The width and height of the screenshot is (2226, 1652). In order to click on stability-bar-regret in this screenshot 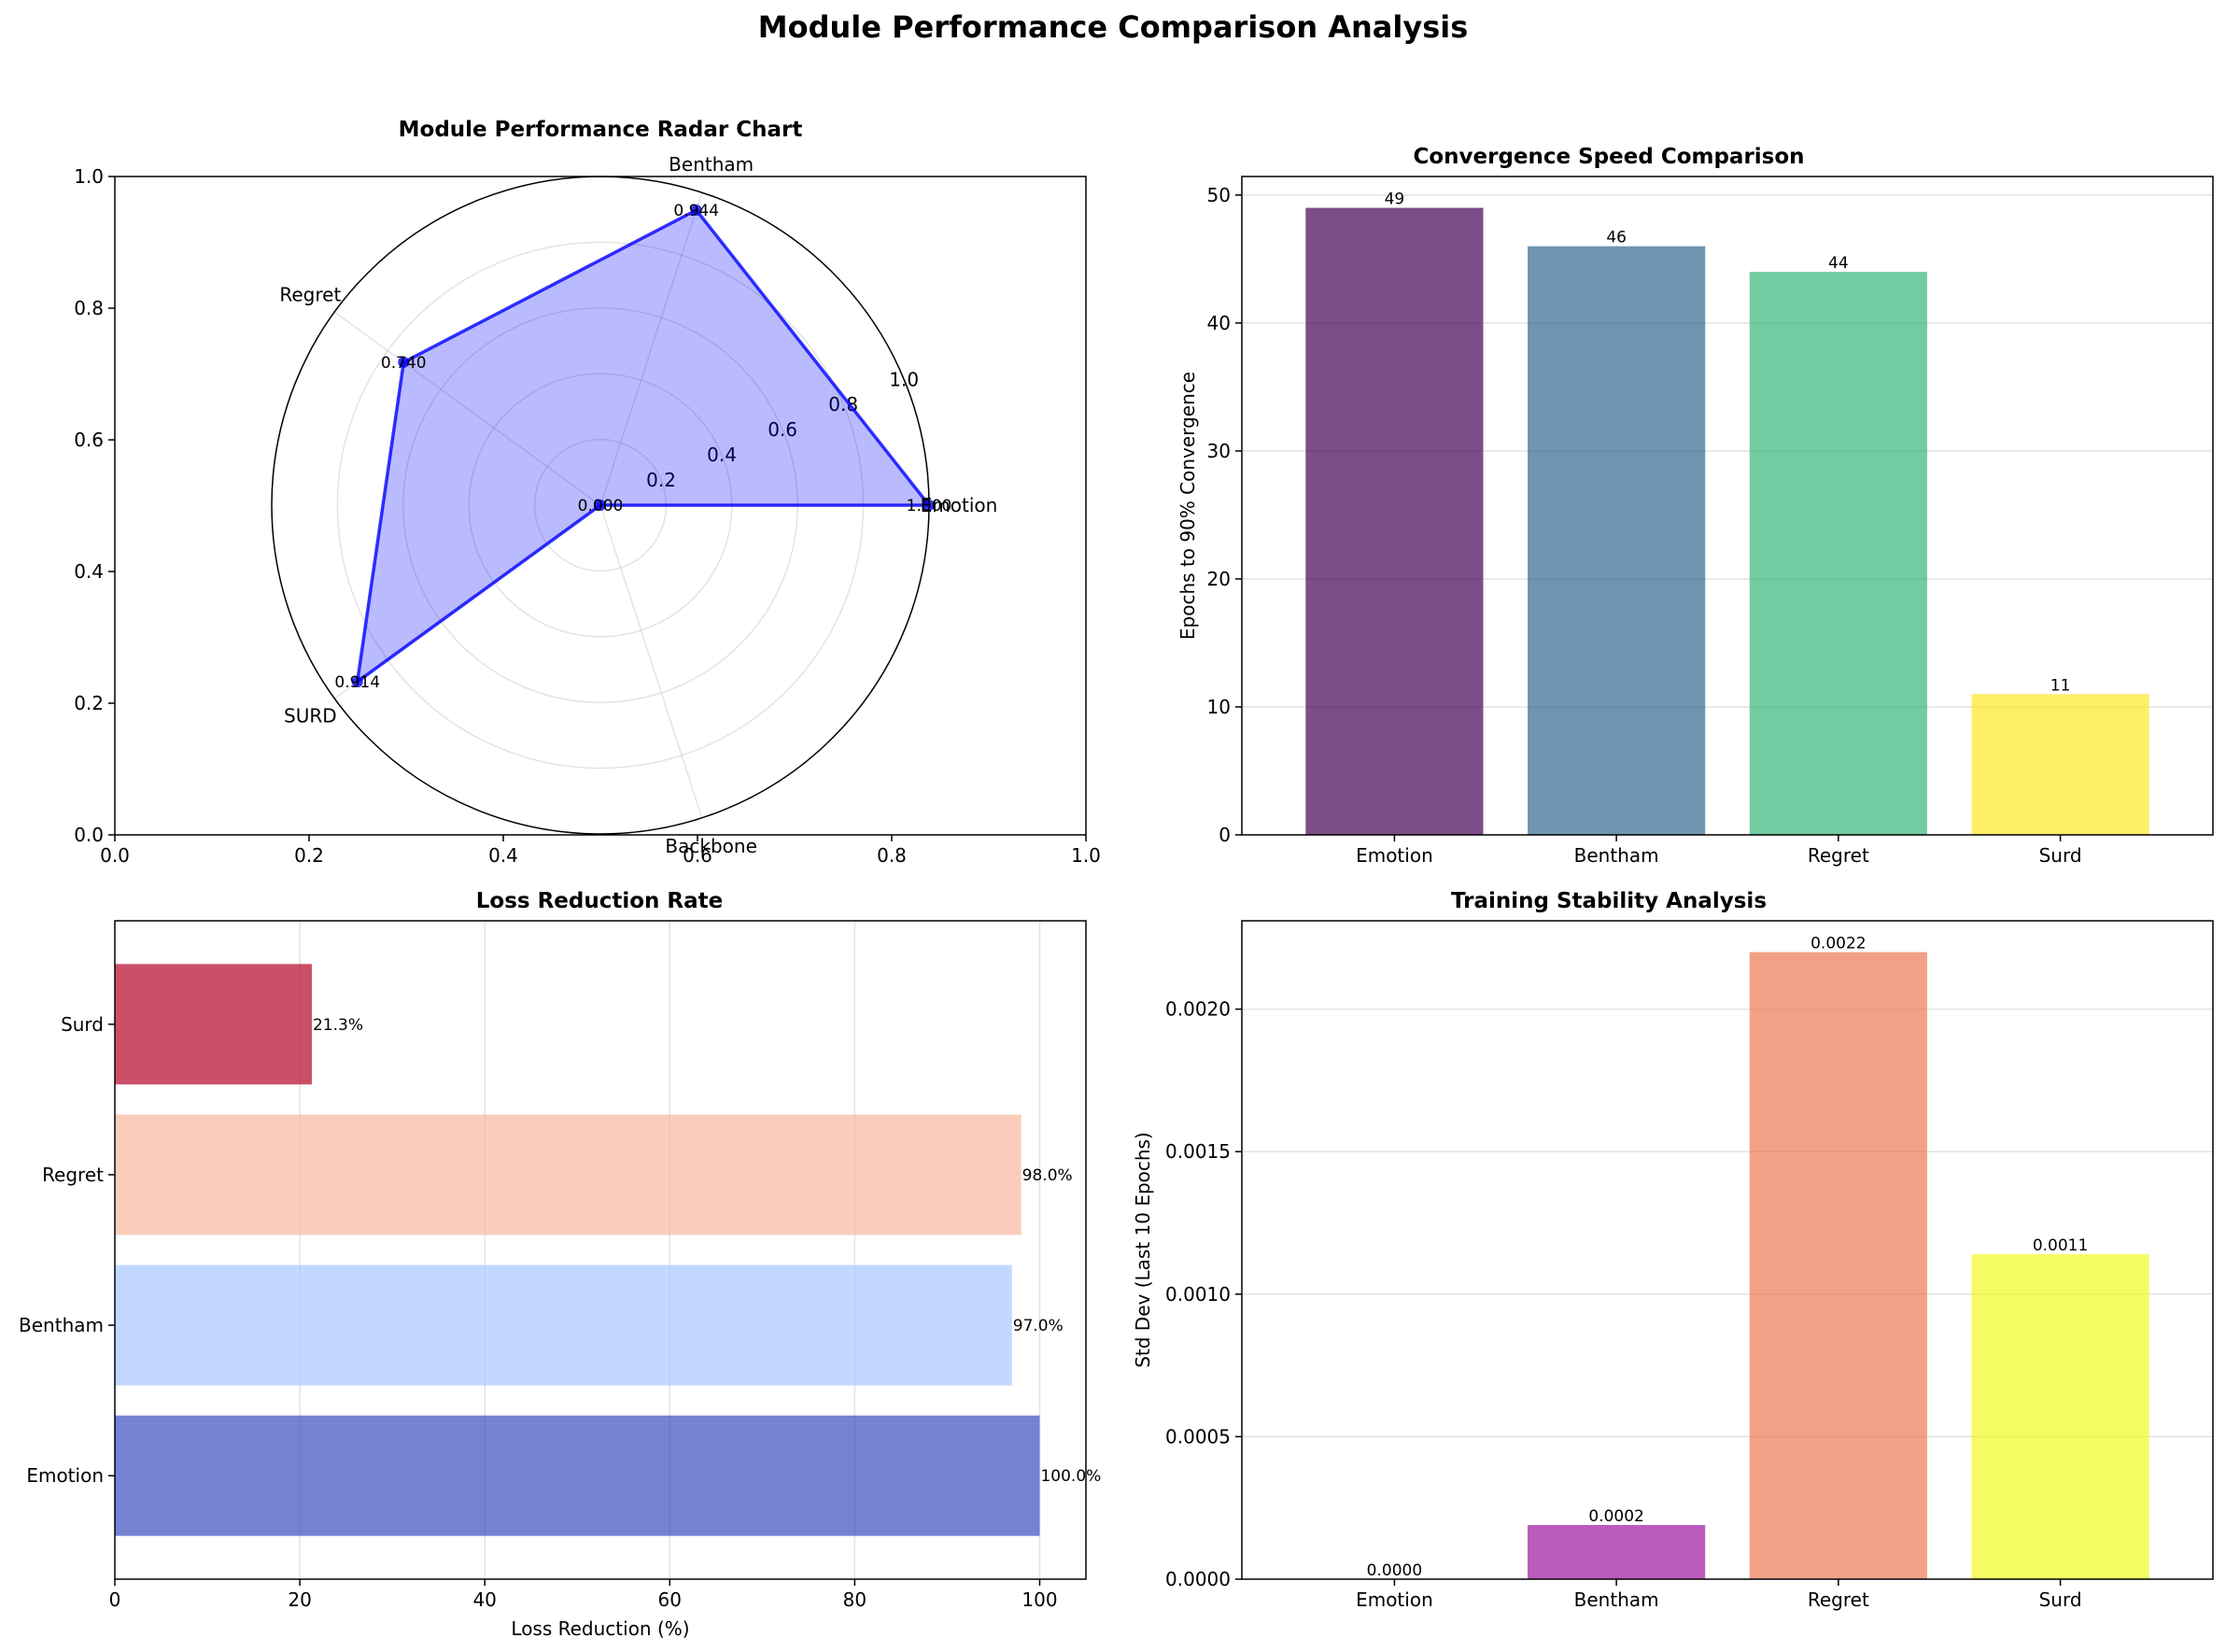, I will do `click(1838, 1265)`.